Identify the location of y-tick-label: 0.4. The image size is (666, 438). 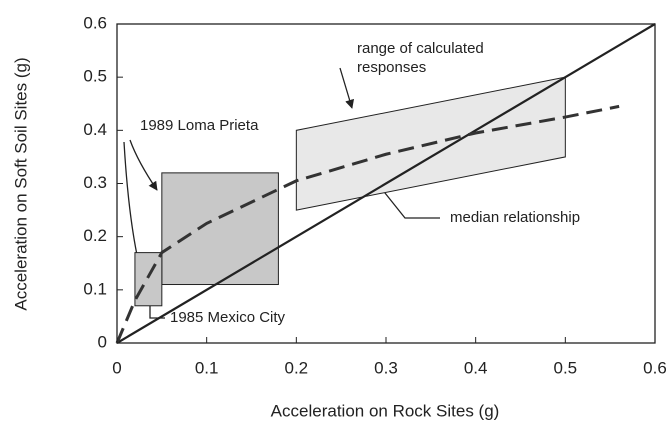
(95, 129).